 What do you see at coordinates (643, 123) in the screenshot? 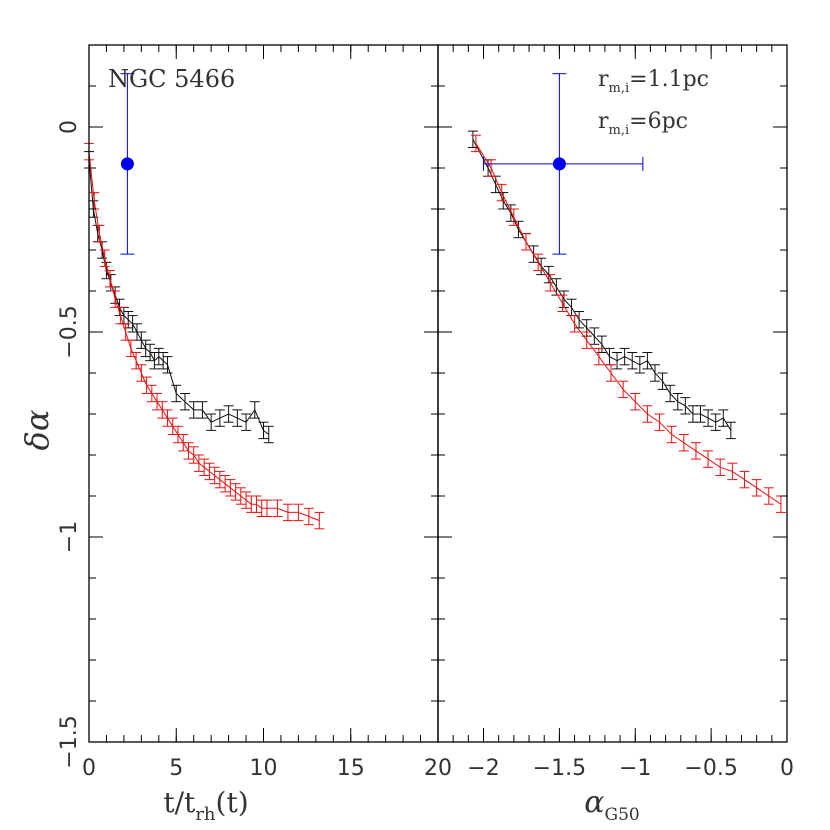
I see `legend-entry-2: rm,i=6pc` at bounding box center [643, 123].